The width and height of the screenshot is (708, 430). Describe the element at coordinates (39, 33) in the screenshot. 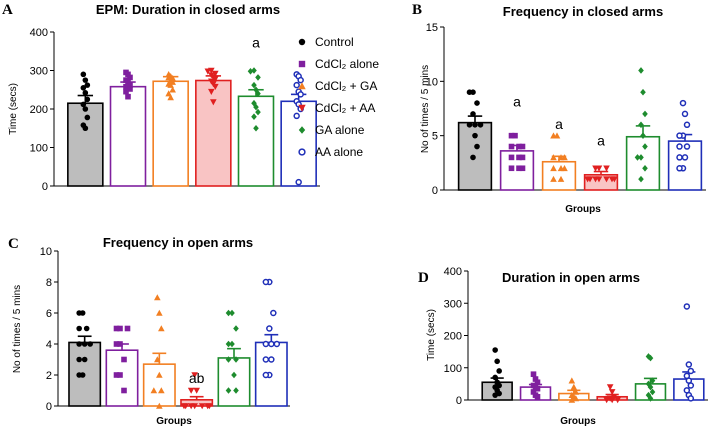

I see `chart-a-ytick-label: 400` at that location.